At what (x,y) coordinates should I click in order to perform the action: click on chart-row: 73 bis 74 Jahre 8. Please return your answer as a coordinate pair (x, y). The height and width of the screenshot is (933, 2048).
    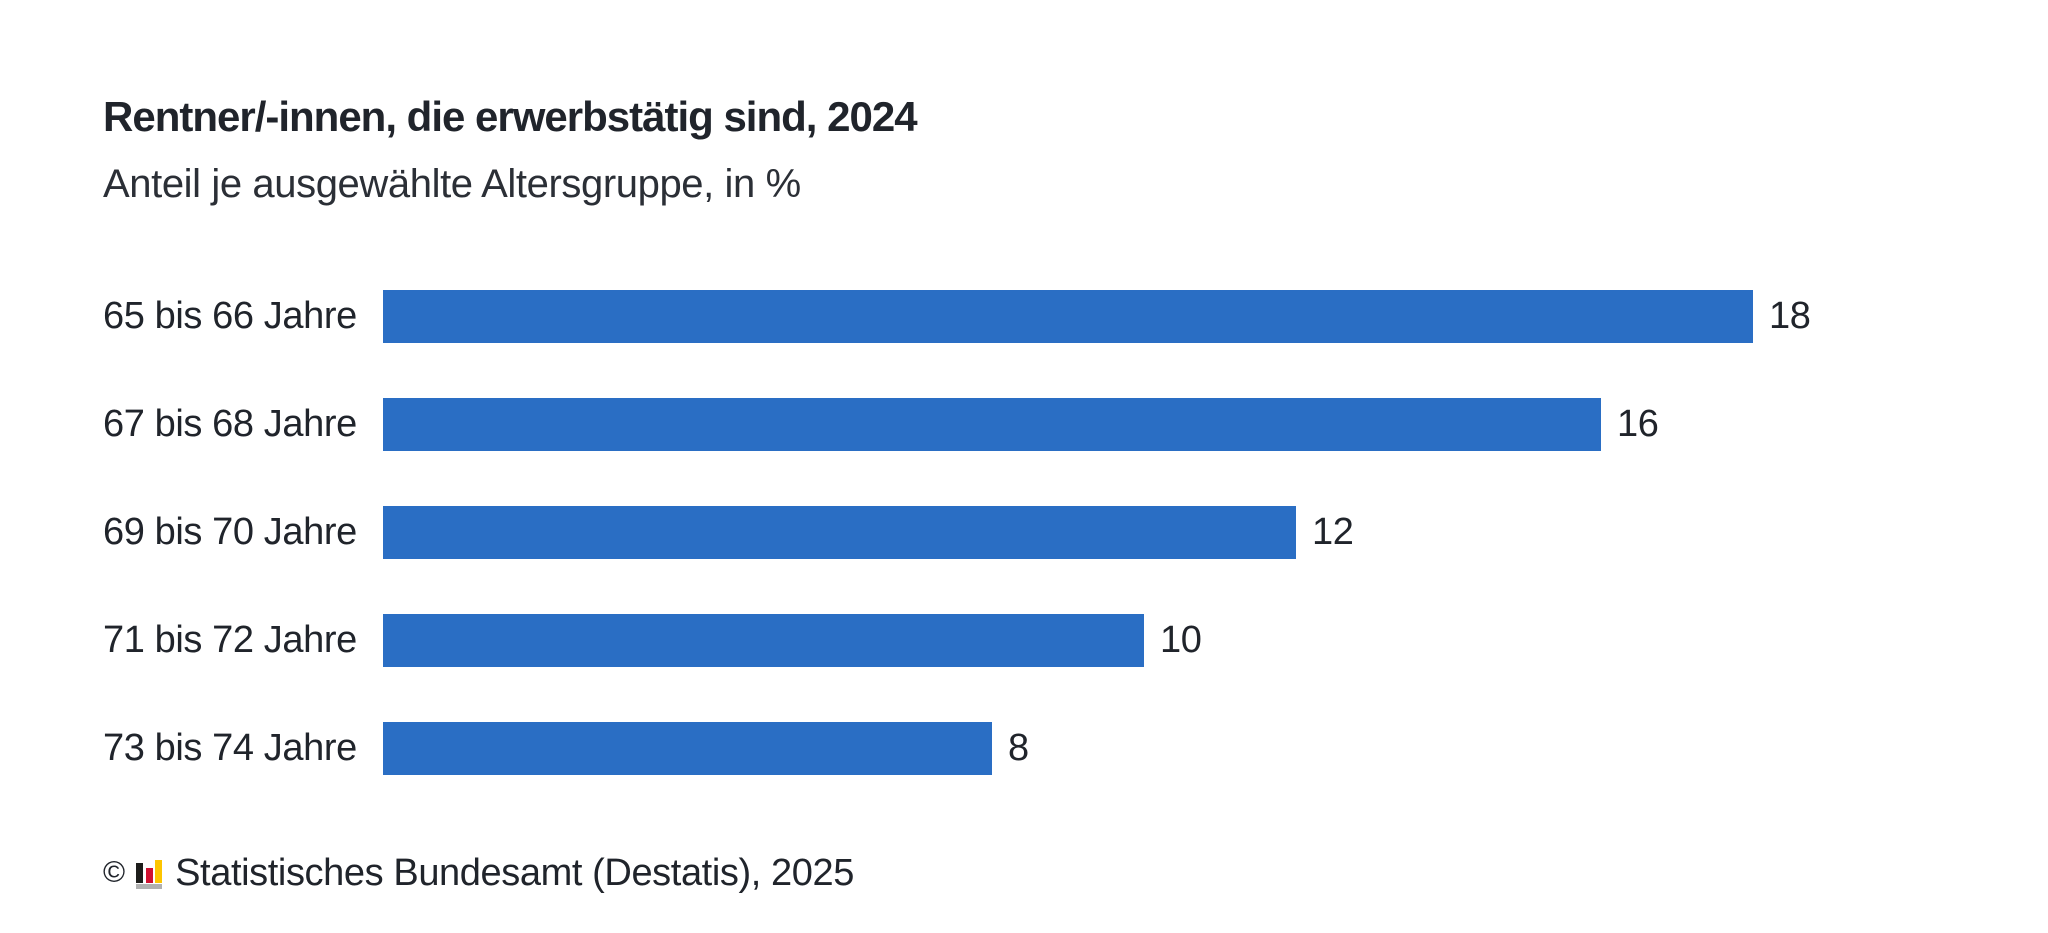
    Looking at the image, I should click on (1075, 748).